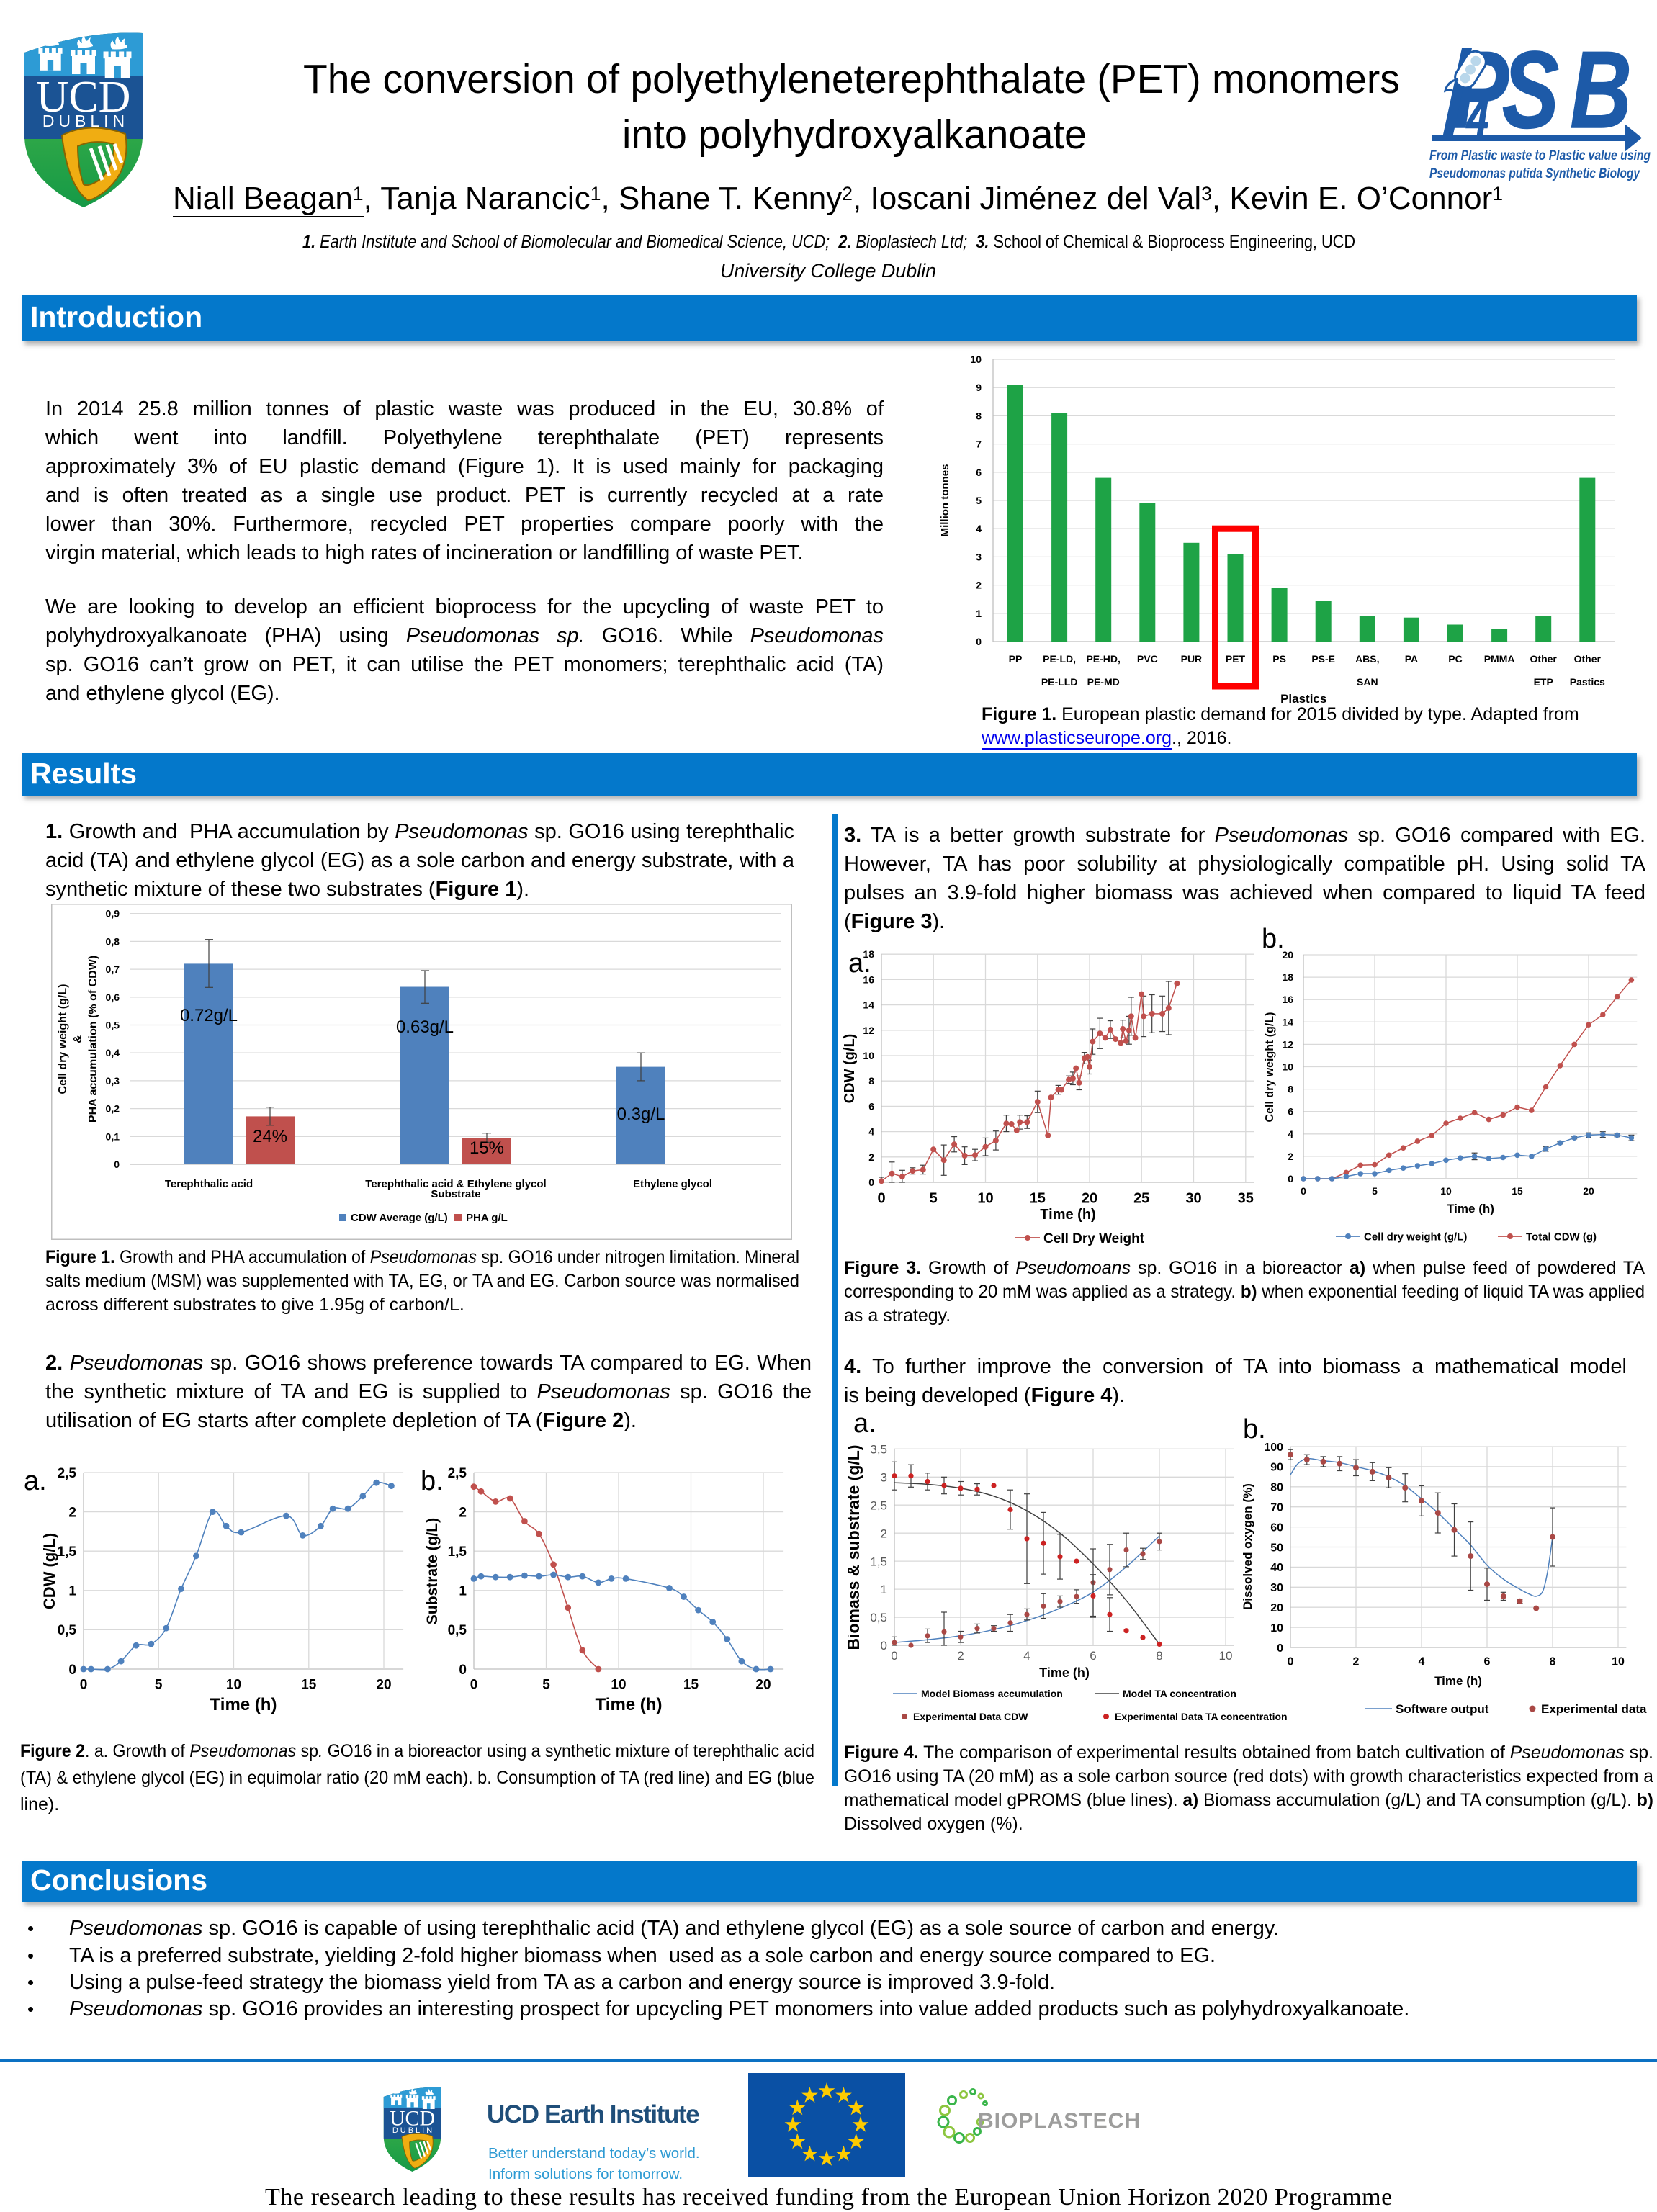  What do you see at coordinates (1103, 659) in the screenshot?
I see `svg-text: PE-HD,` at bounding box center [1103, 659].